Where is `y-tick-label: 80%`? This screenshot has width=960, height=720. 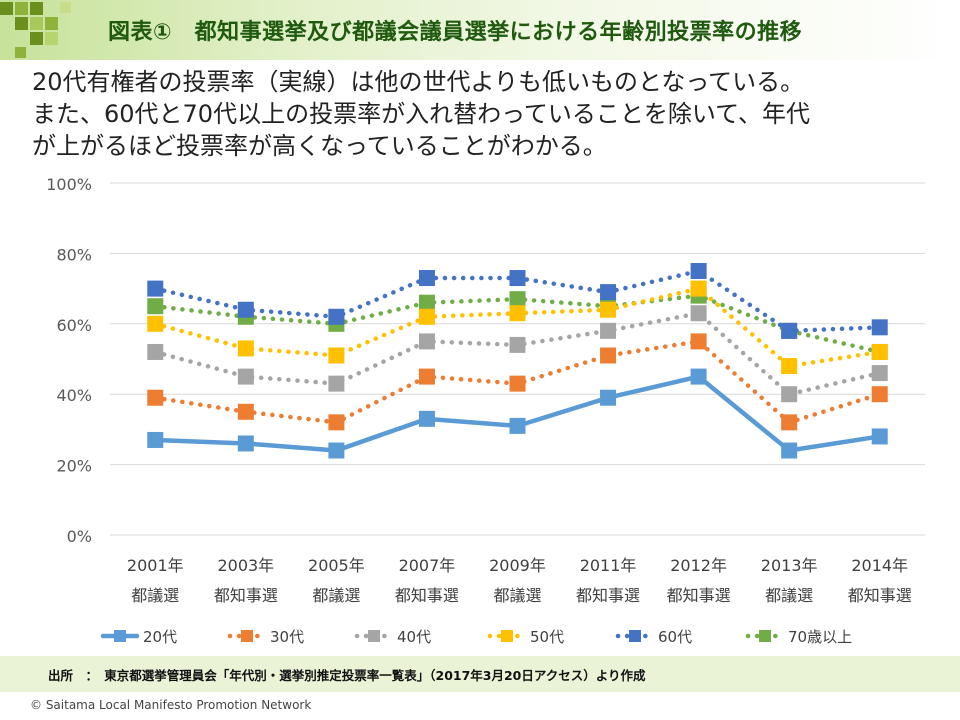 y-tick-label: 80% is located at coordinates (74, 254).